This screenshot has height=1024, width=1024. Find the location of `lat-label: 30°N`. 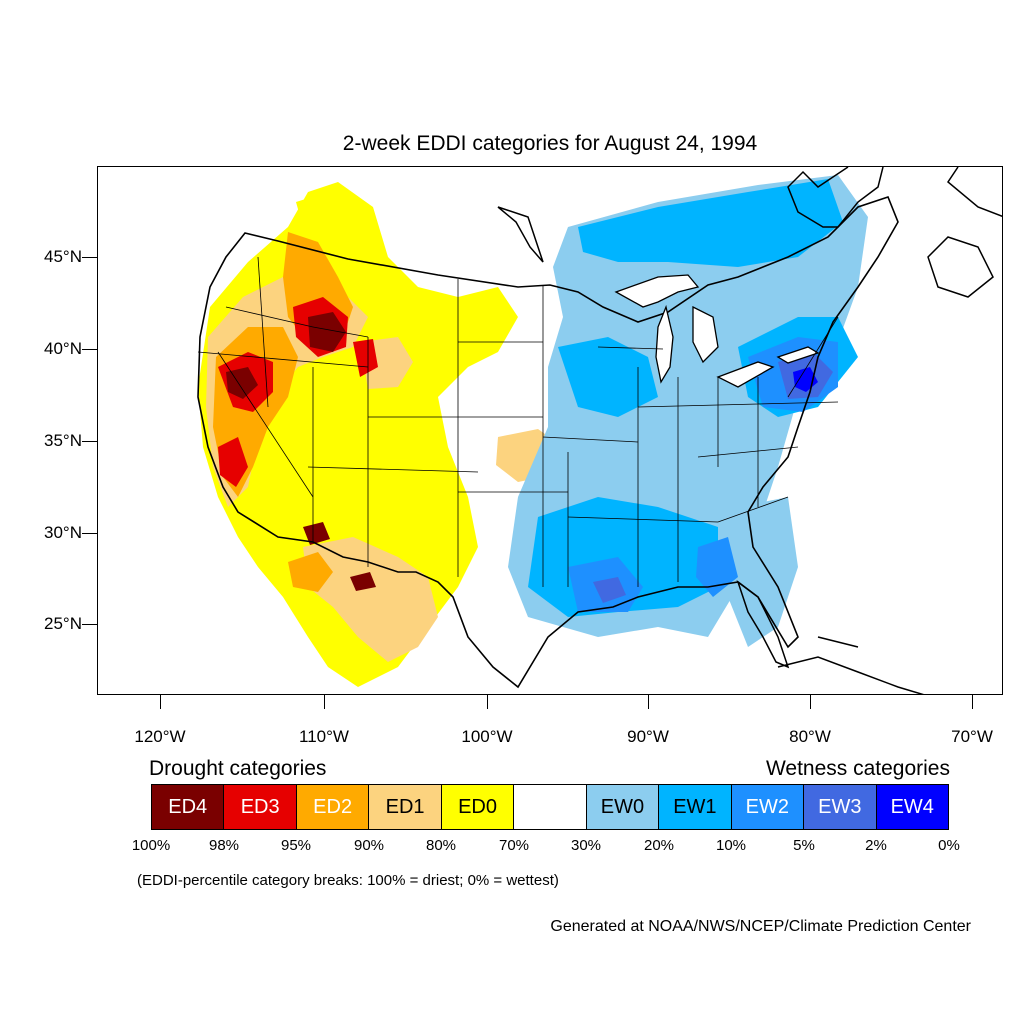

lat-label: 30°N is located at coordinates (63, 532).